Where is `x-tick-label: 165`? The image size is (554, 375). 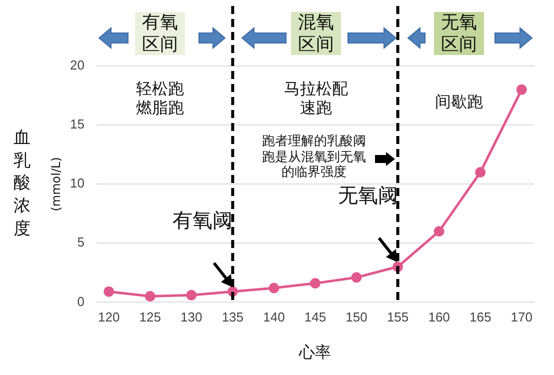
x-tick-label: 165 is located at coordinates (480, 317).